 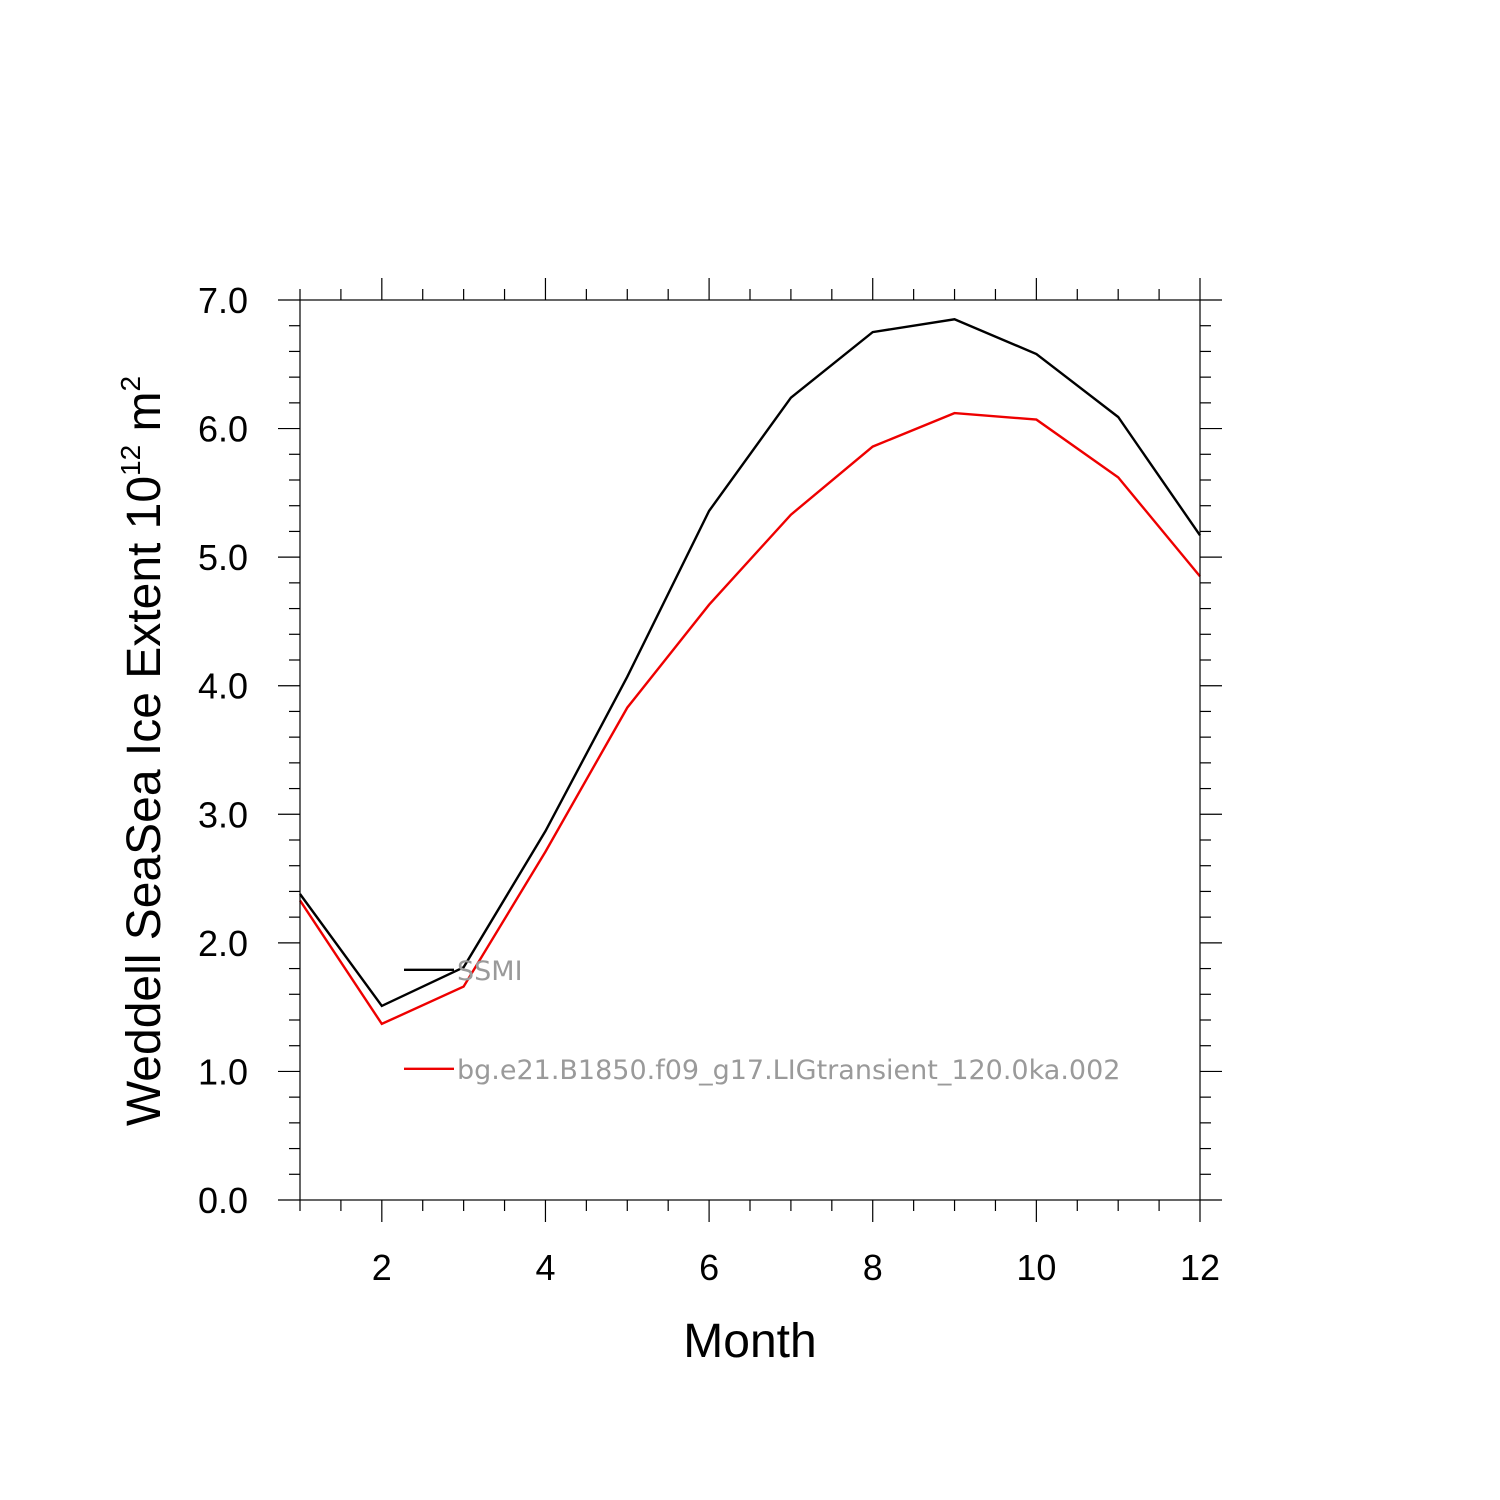 I want to click on y-axis-title-main: Weddell SeaSea Ice Extent 10, so click(x=144, y=801).